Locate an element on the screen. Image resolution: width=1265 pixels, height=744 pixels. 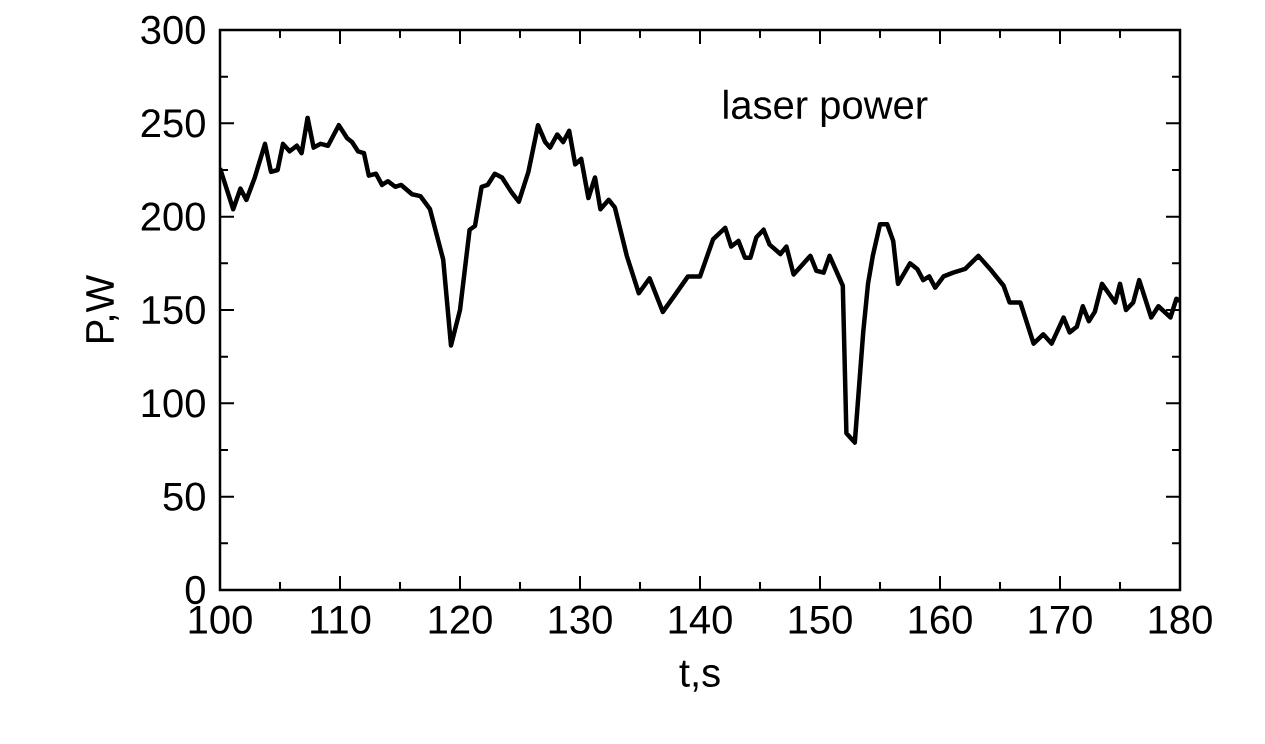
x-tick-label: 120 is located at coordinates (460, 619).